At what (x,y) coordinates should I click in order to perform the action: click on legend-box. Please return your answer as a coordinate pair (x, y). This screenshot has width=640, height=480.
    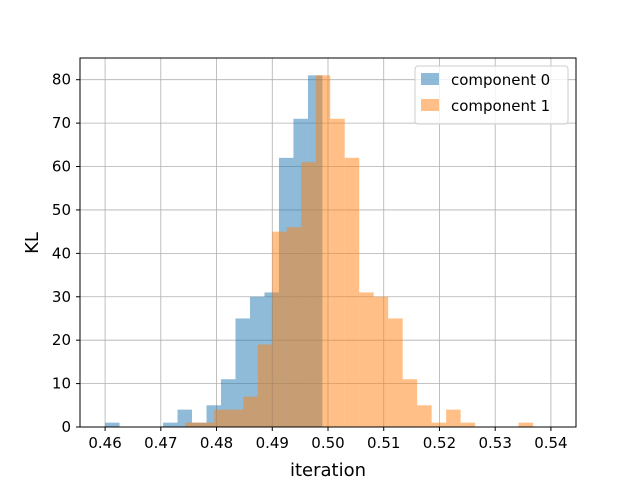
    Looking at the image, I should click on (491, 95).